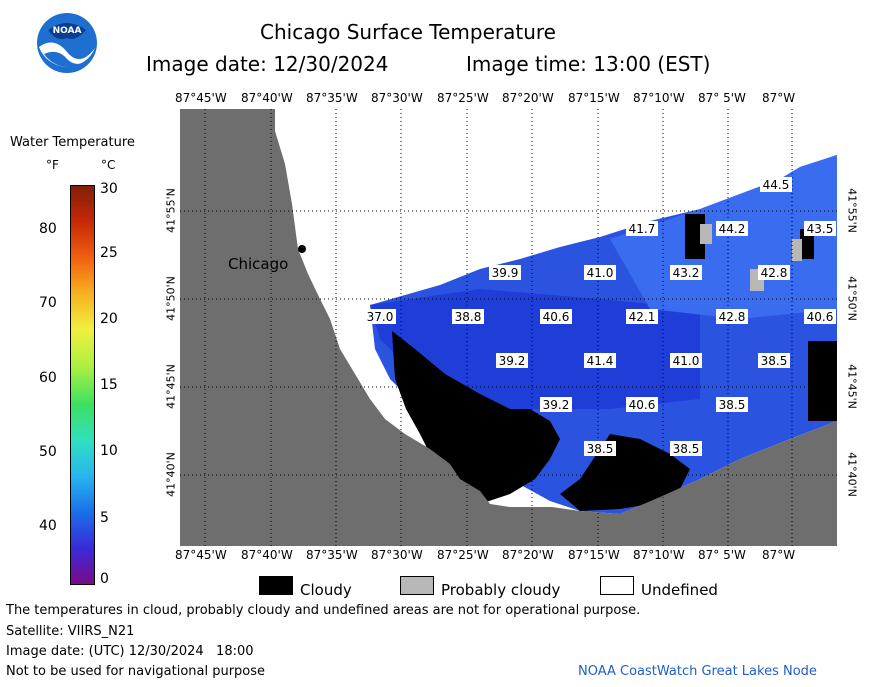  Describe the element at coordinates (528, 555) in the screenshot. I see `lon-label-bottom: 87°20'W` at that location.